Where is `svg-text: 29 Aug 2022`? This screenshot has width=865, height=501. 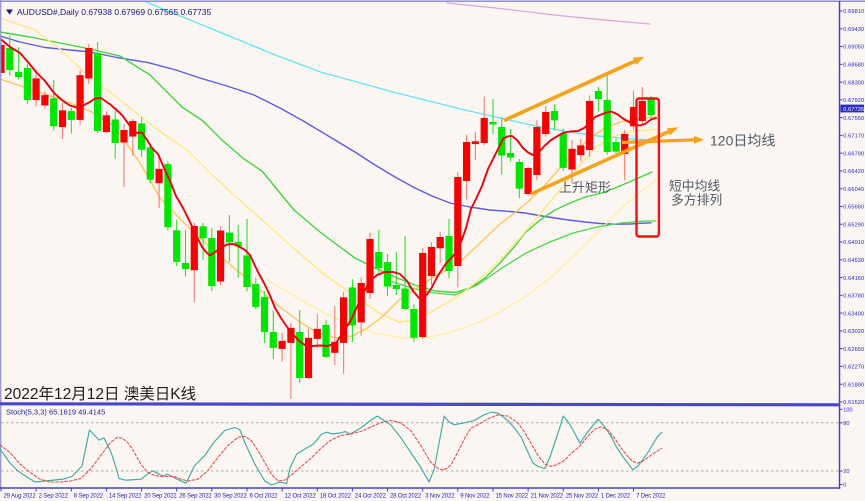
svg-text: 29 Aug 2022 is located at coordinates (20, 497).